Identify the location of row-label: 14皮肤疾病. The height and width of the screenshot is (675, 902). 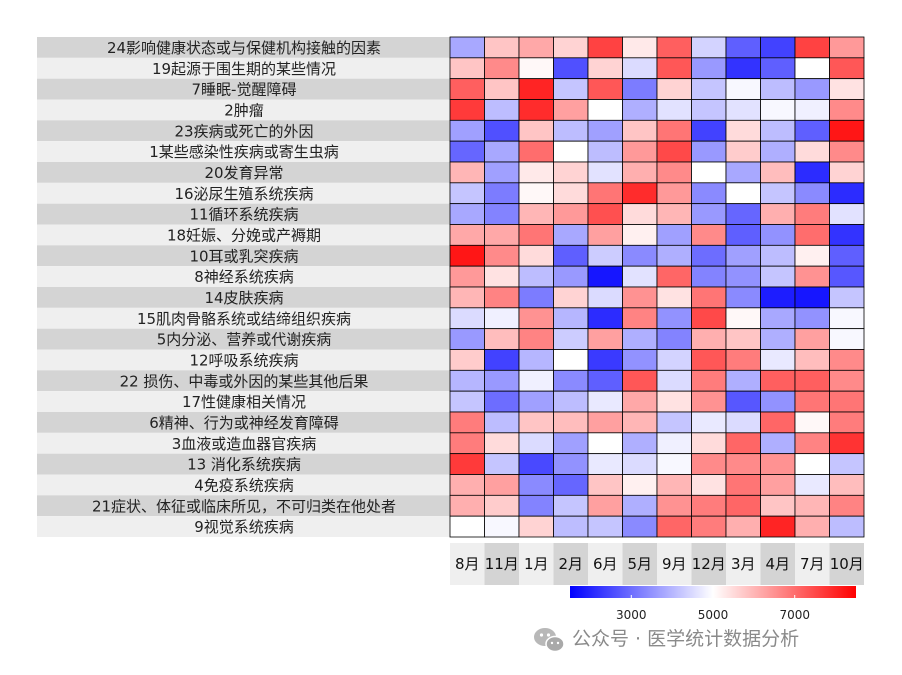
(243, 298).